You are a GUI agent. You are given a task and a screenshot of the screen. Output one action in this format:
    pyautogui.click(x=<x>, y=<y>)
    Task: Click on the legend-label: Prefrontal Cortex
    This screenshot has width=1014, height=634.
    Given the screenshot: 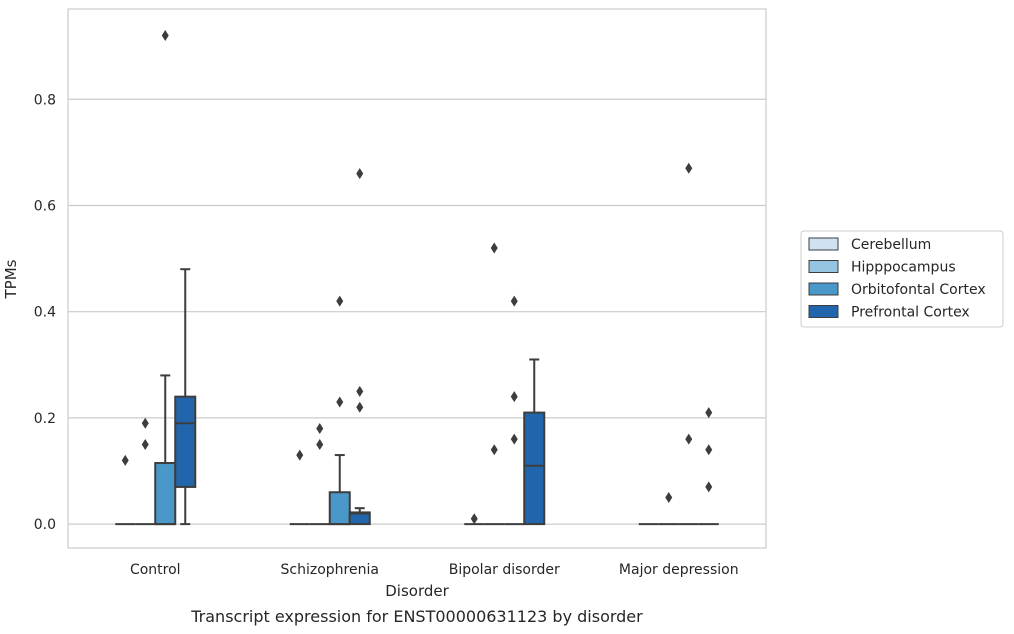 What is the action you would take?
    pyautogui.click(x=910, y=313)
    